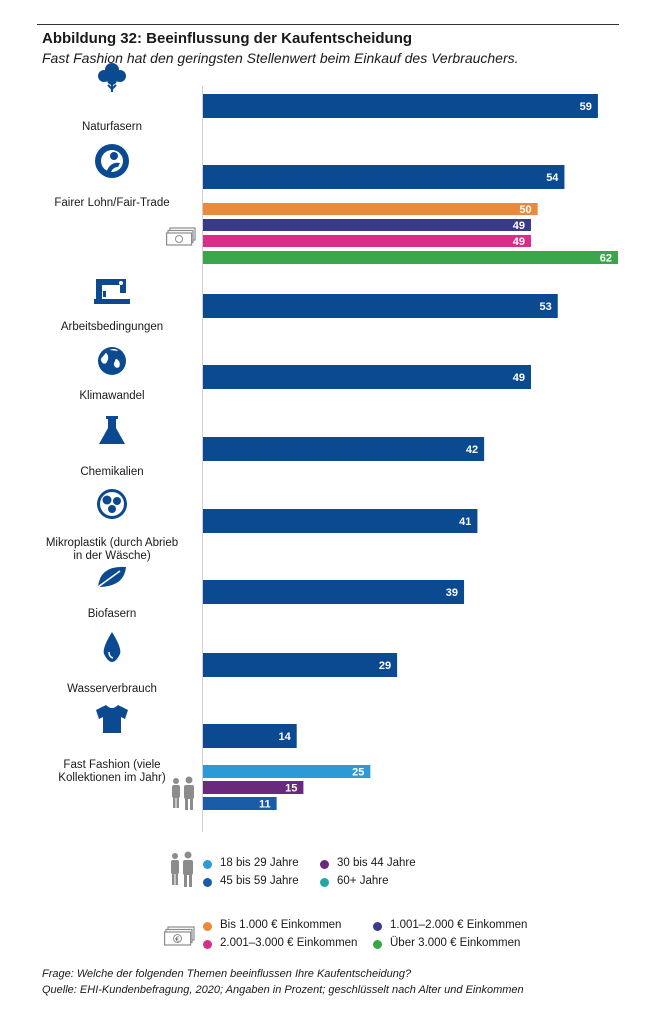  I want to click on sewing-machine-icon, so click(112, 291).